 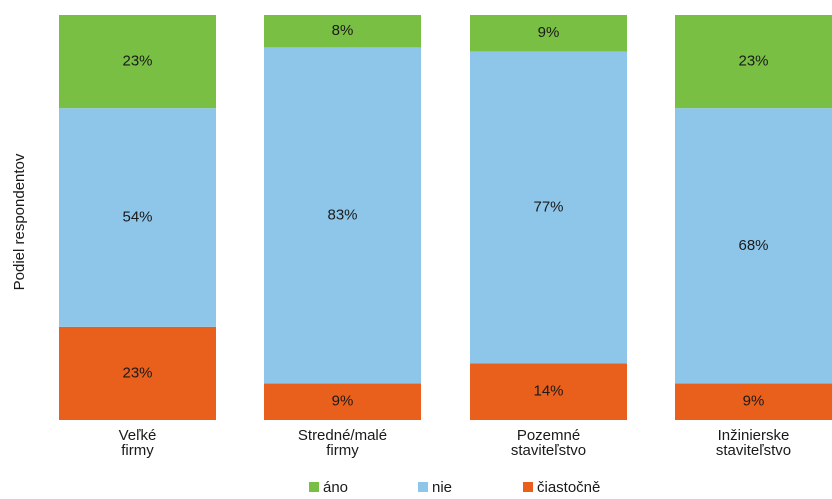 I want to click on y-axis-title: Podiel respondentov, so click(x=19, y=221).